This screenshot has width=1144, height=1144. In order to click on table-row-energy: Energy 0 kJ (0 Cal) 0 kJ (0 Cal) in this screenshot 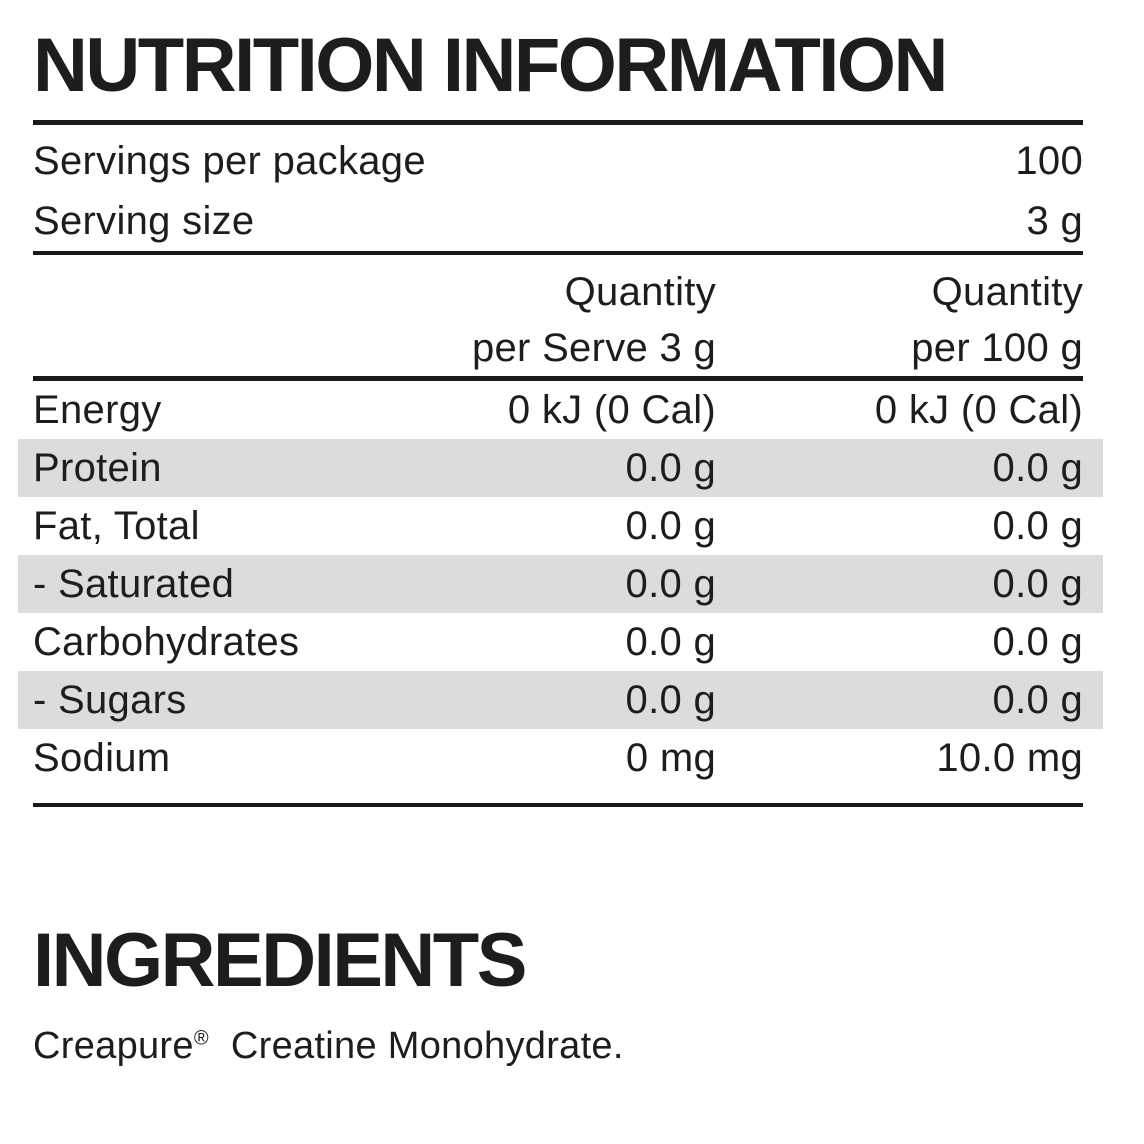, I will do `click(558, 410)`.